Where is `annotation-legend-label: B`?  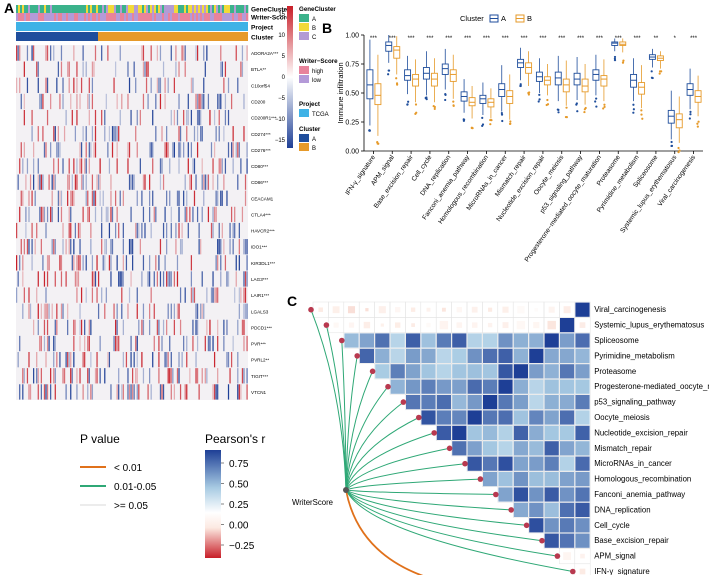
annotation-legend-label: B is located at coordinates (314, 149).